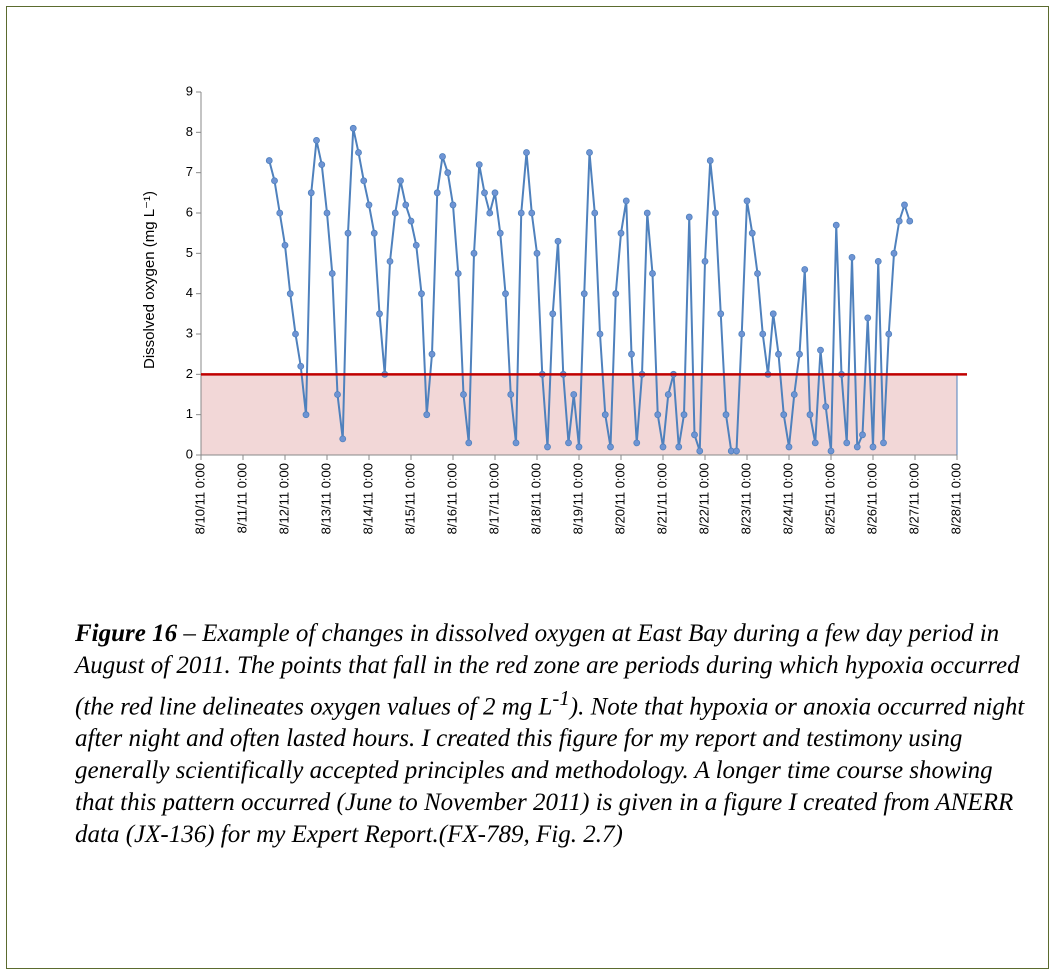 The height and width of the screenshot is (977, 1057). Describe the element at coordinates (955, 498) in the screenshot. I see `x-tick-label: 8/28/11 0:00` at that location.